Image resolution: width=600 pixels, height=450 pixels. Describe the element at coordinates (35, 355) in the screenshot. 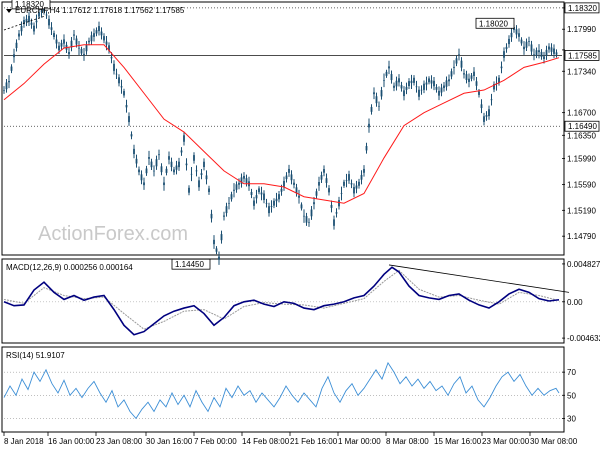

I see `rsi-title: RSI(14) 51.9107` at that location.